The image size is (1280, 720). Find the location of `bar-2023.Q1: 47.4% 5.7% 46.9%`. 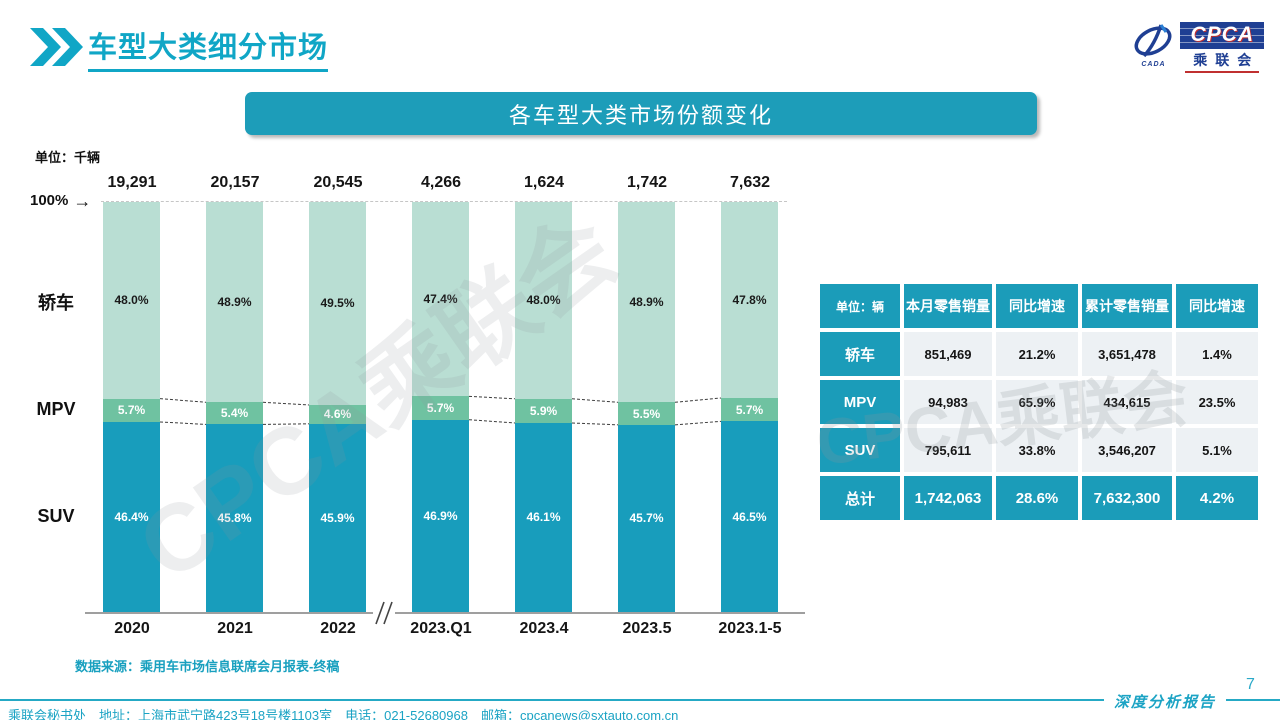

bar-2023.Q1: 47.4% 5.7% 46.9% is located at coordinates (440, 407).